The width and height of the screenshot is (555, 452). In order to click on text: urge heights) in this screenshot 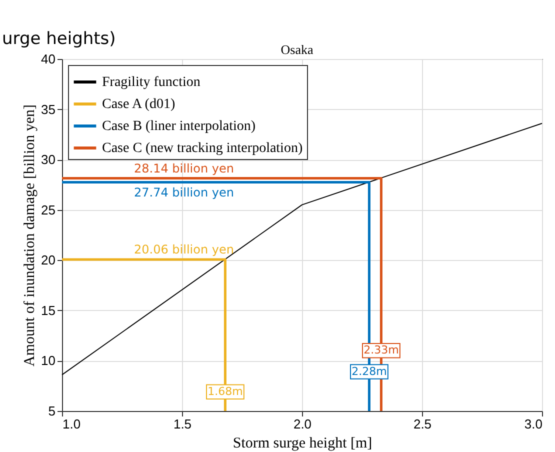, I will do `click(59, 39)`.